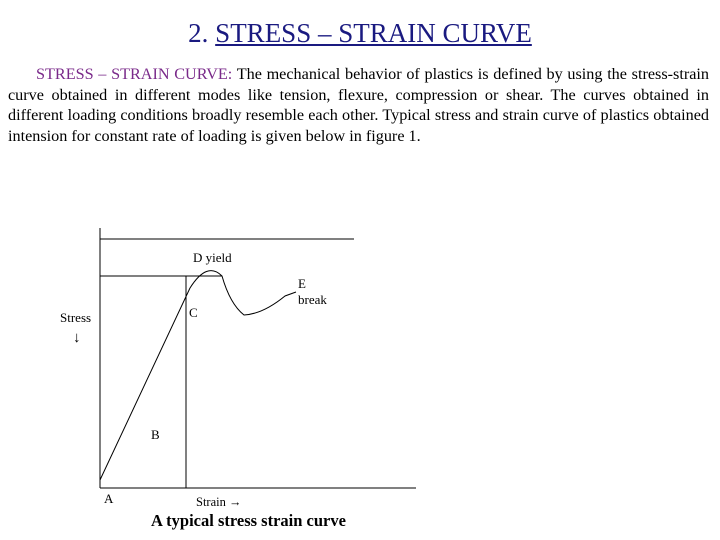 This screenshot has width=720, height=540. Describe the element at coordinates (302, 283) in the screenshot. I see `label-e: E` at that location.